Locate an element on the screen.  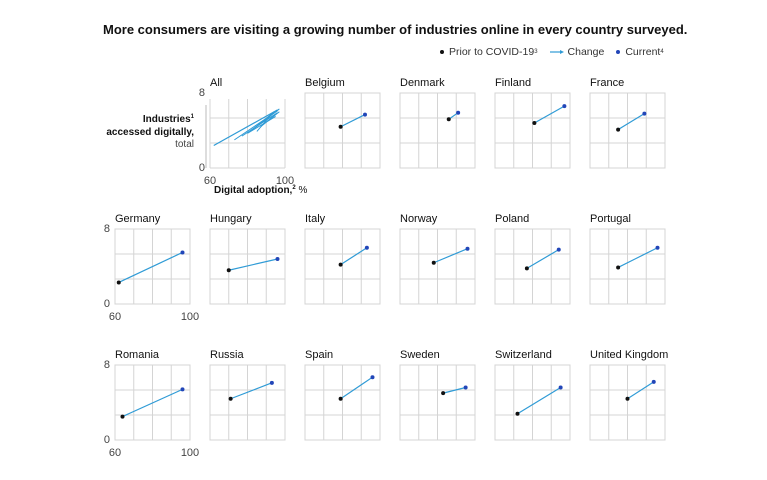
panel-label-france: France is located at coordinates (607, 83).